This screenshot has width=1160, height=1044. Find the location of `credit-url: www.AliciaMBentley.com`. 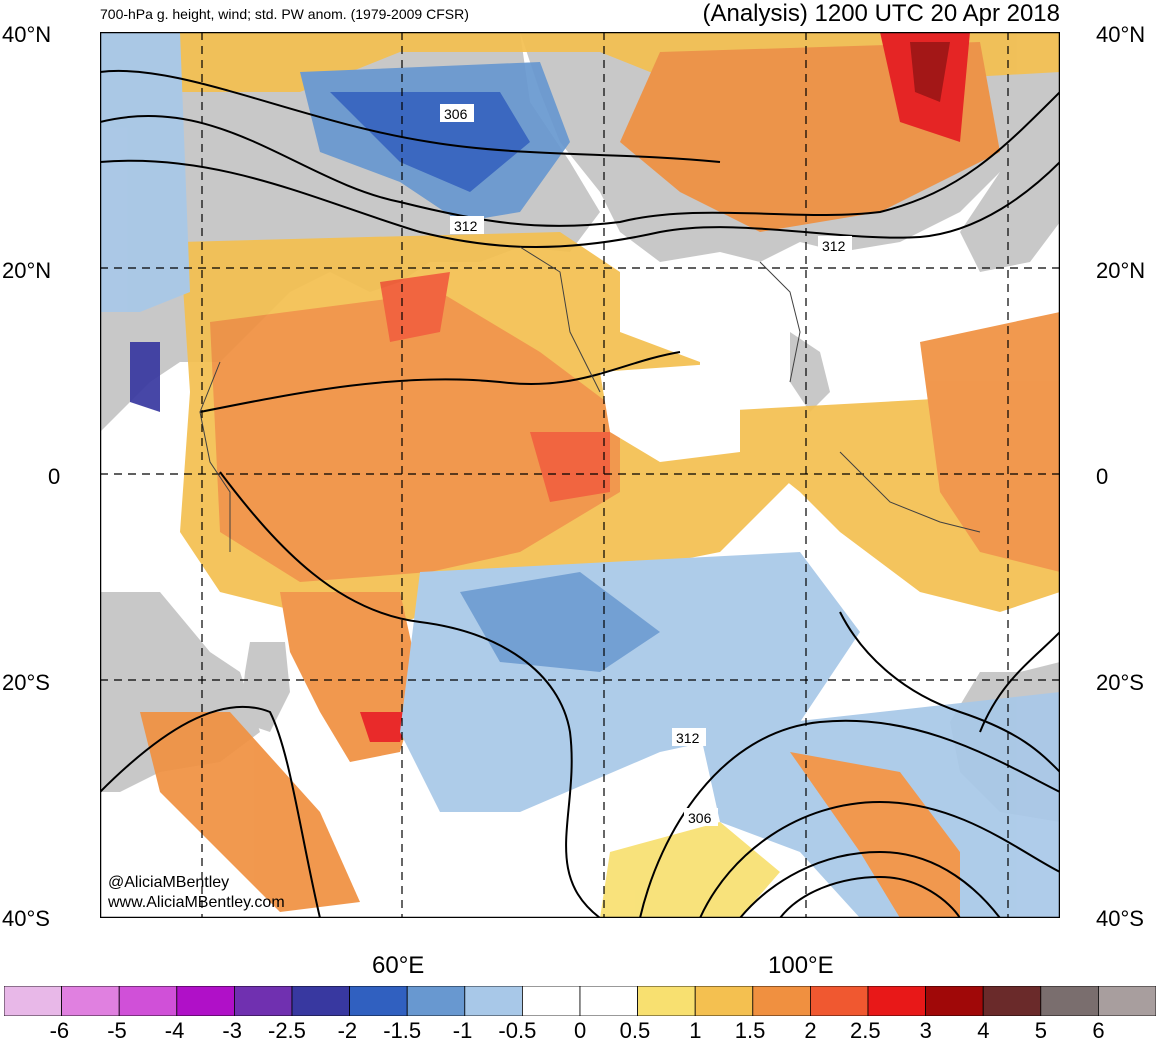

credit-url: www.AliciaMBentley.com is located at coordinates (196, 902).